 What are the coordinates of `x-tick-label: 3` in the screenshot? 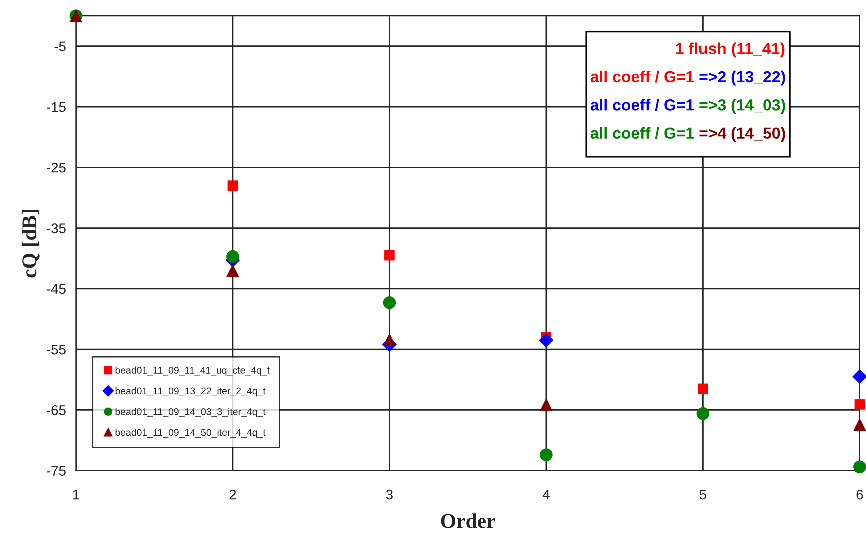 It's located at (389, 495).